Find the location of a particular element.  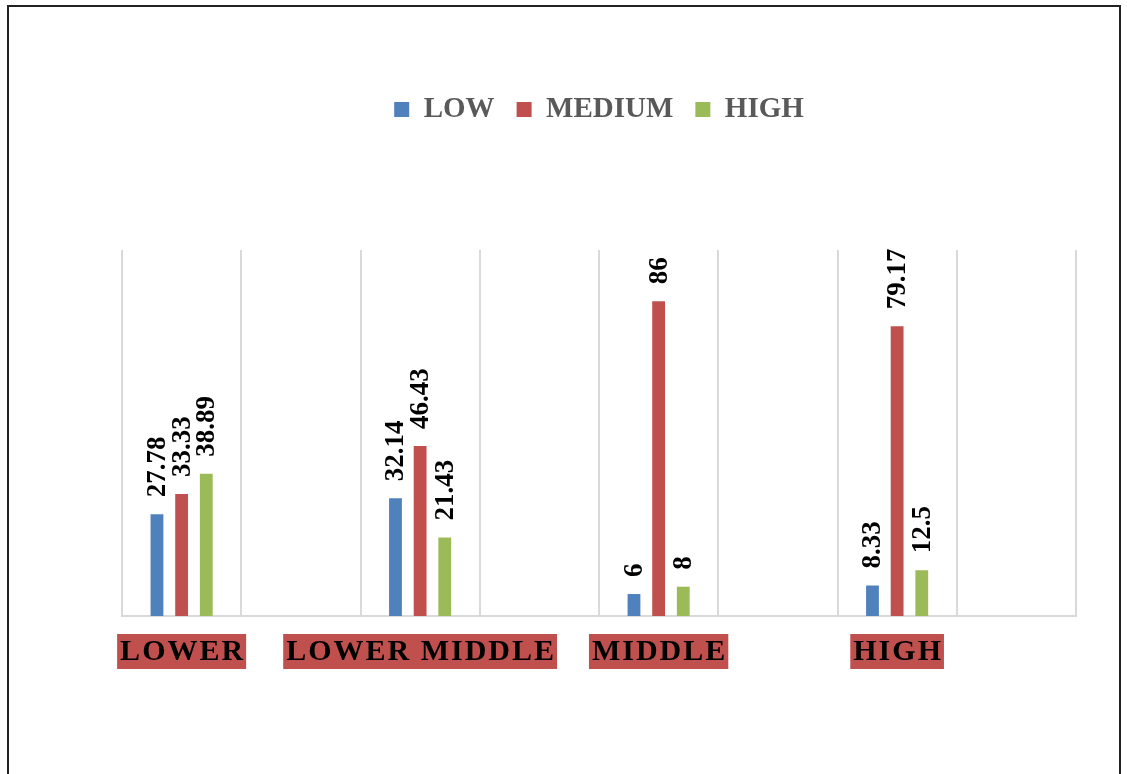

data-label: 12.5 is located at coordinates (920, 530).